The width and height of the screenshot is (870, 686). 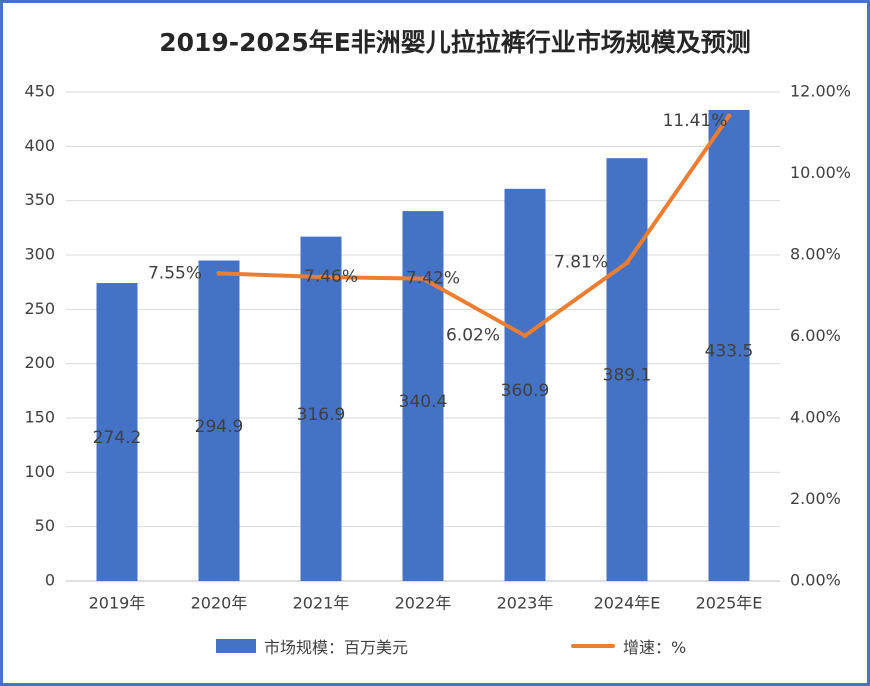 I want to click on line-data-label: 7.81%, so click(x=581, y=263).